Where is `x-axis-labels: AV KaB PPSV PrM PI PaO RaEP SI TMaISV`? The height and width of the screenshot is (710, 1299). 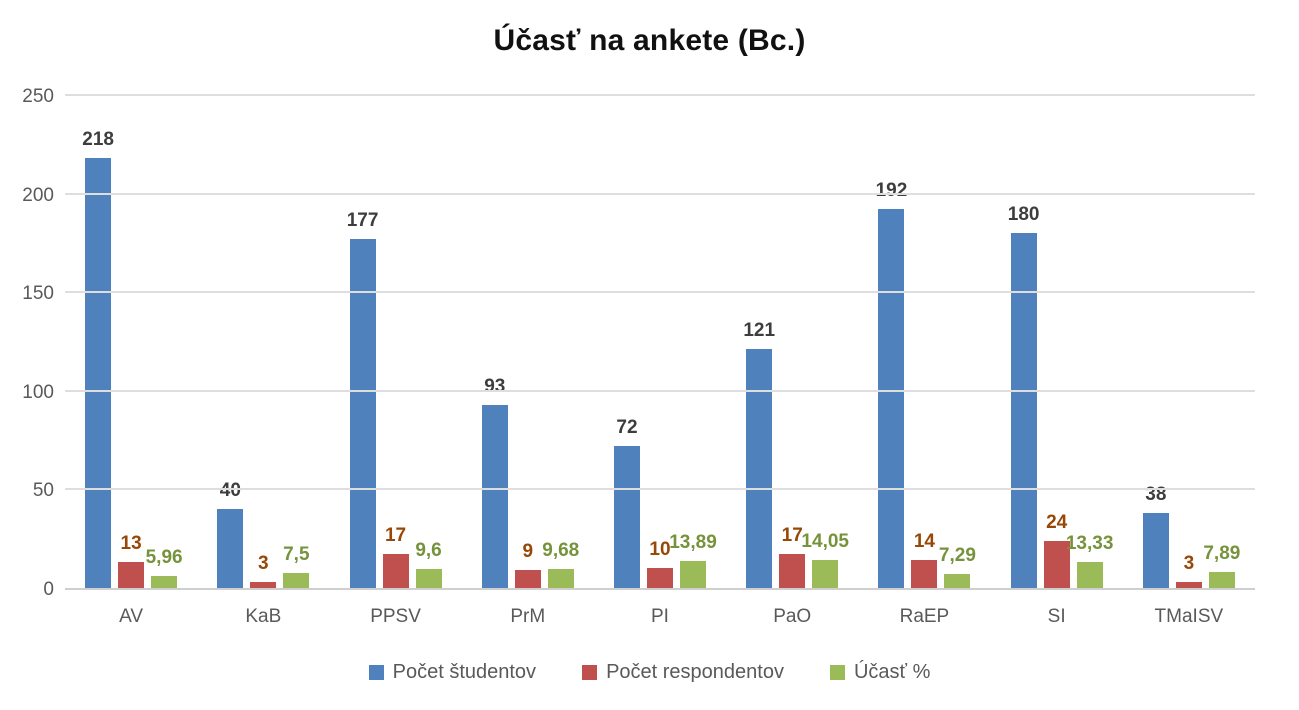
x-axis-labels: AV KaB PPSV PrM PI PaO RaEP SI TMaISV is located at coordinates (660, 617).